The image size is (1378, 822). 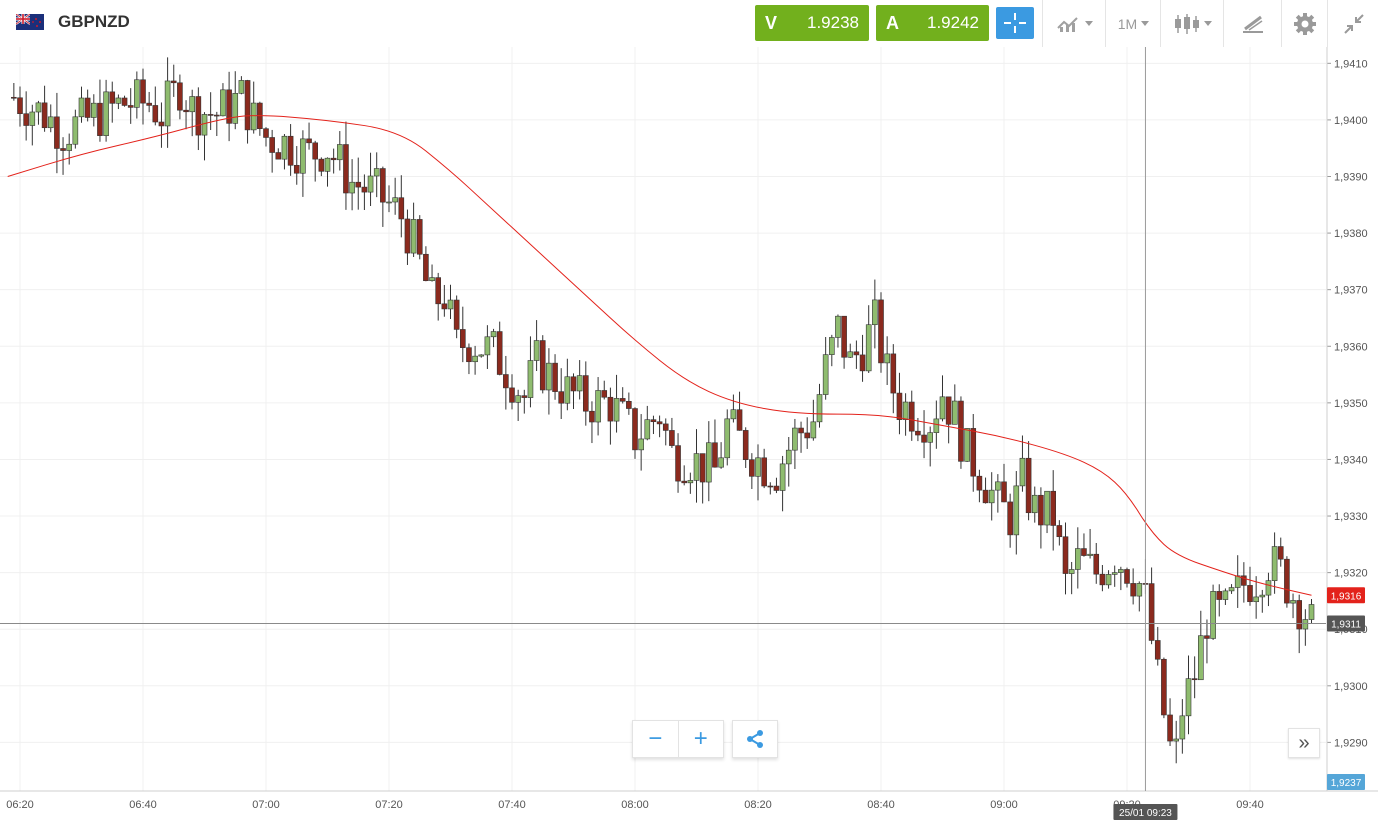 What do you see at coordinates (1145, 813) in the screenshot?
I see `crosshair-time-label: 25/01 09:23` at bounding box center [1145, 813].